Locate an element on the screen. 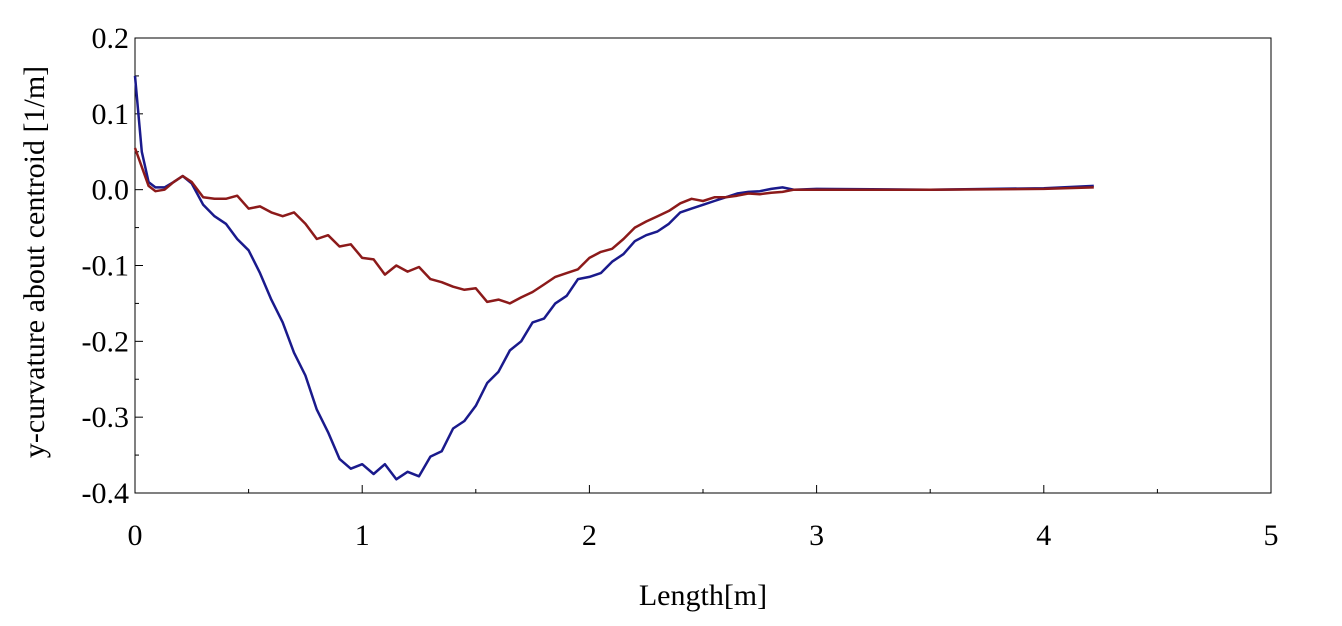 The image size is (1342, 626). y-tick-label: -0.4 is located at coordinates (106, 493).